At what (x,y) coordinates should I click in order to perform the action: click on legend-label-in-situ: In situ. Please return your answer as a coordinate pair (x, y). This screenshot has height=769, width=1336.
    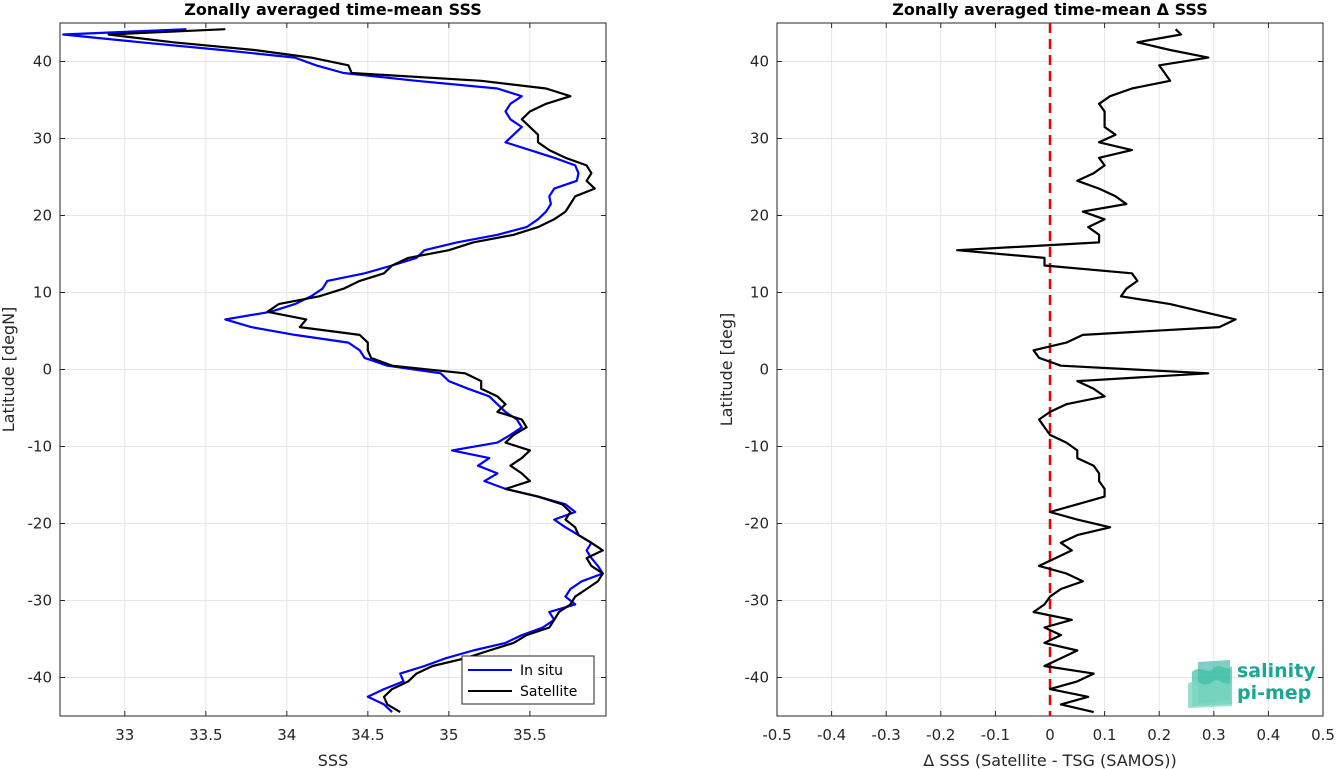
    Looking at the image, I should click on (541, 671).